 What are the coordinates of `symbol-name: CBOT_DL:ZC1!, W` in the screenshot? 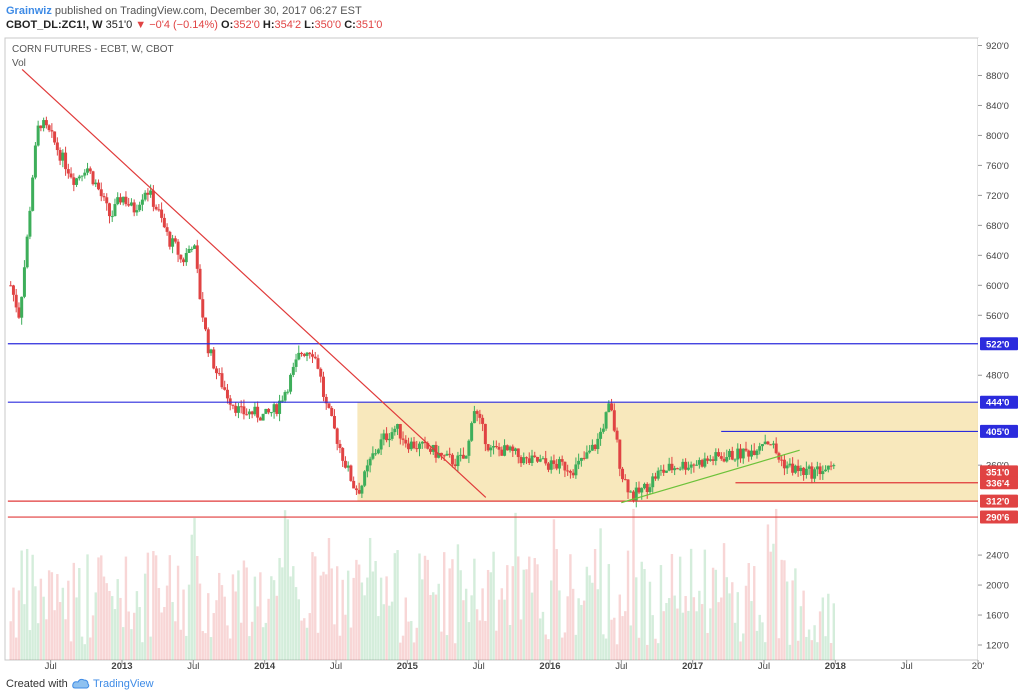 It's located at (54, 25).